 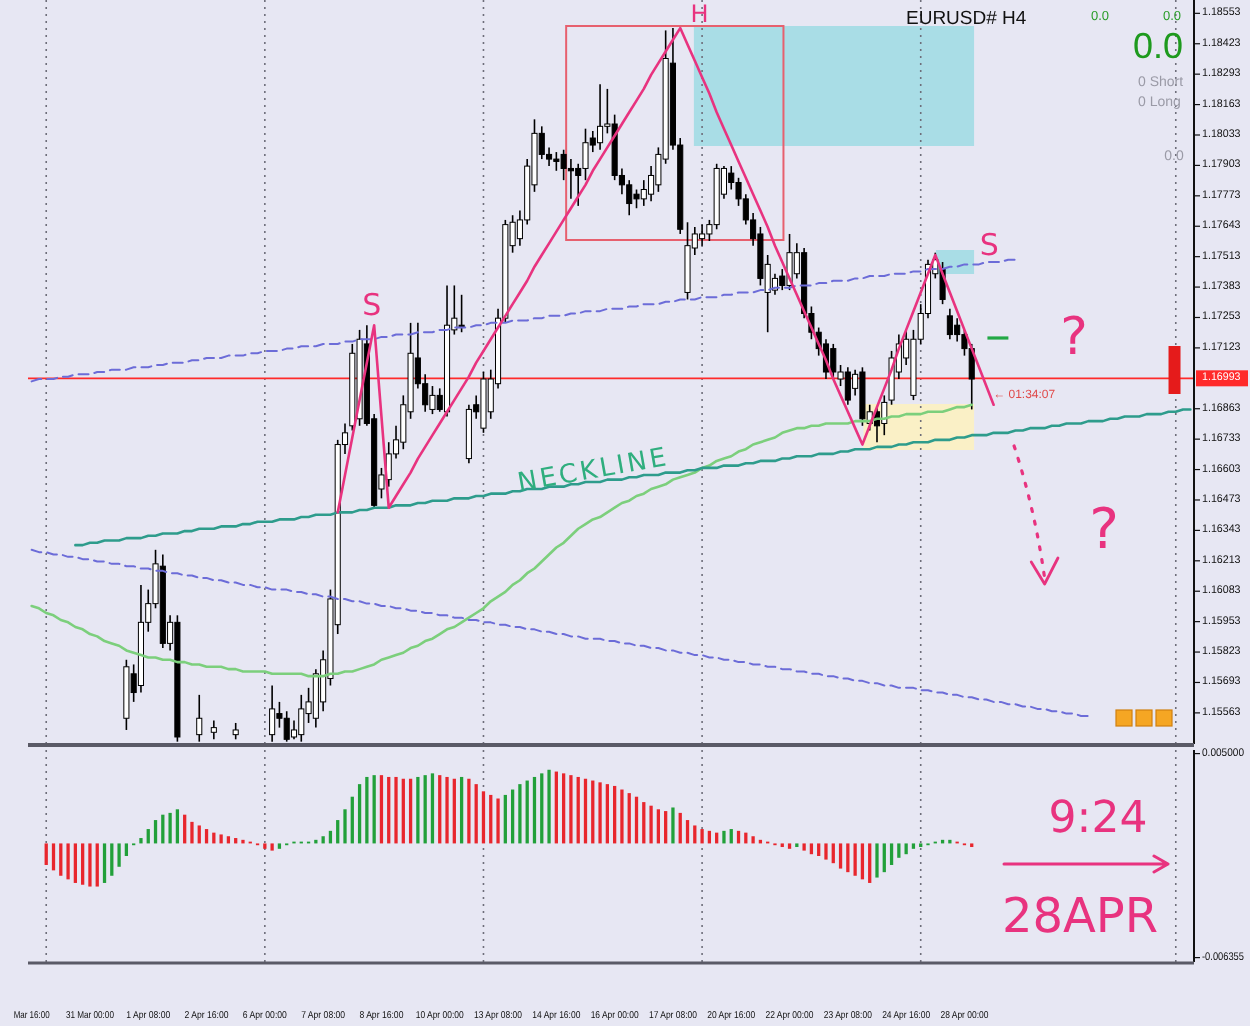 What do you see at coordinates (593, 471) in the screenshot?
I see `annotation: NECKLINE` at bounding box center [593, 471].